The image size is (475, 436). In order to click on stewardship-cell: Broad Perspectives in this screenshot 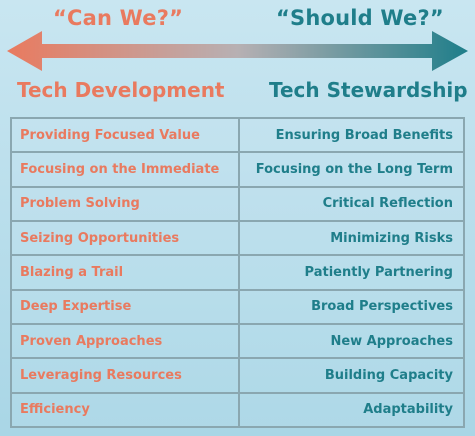, I will do `click(382, 307)`.